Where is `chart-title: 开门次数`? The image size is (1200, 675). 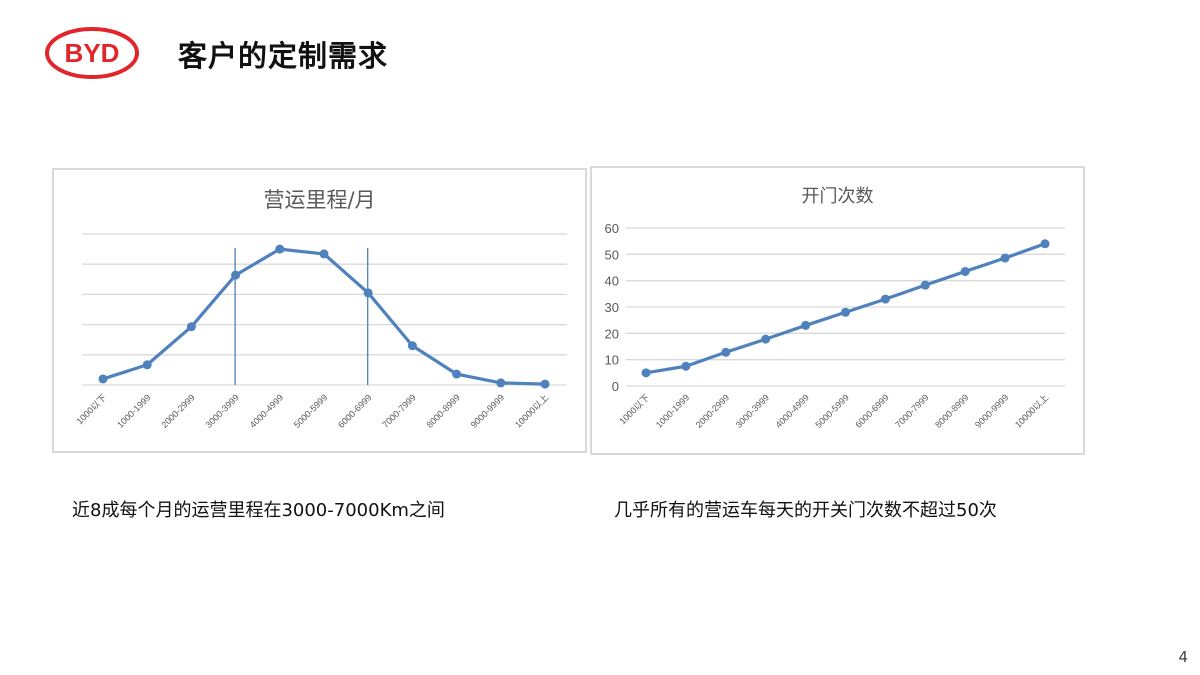 chart-title: 开门次数 is located at coordinates (837, 196).